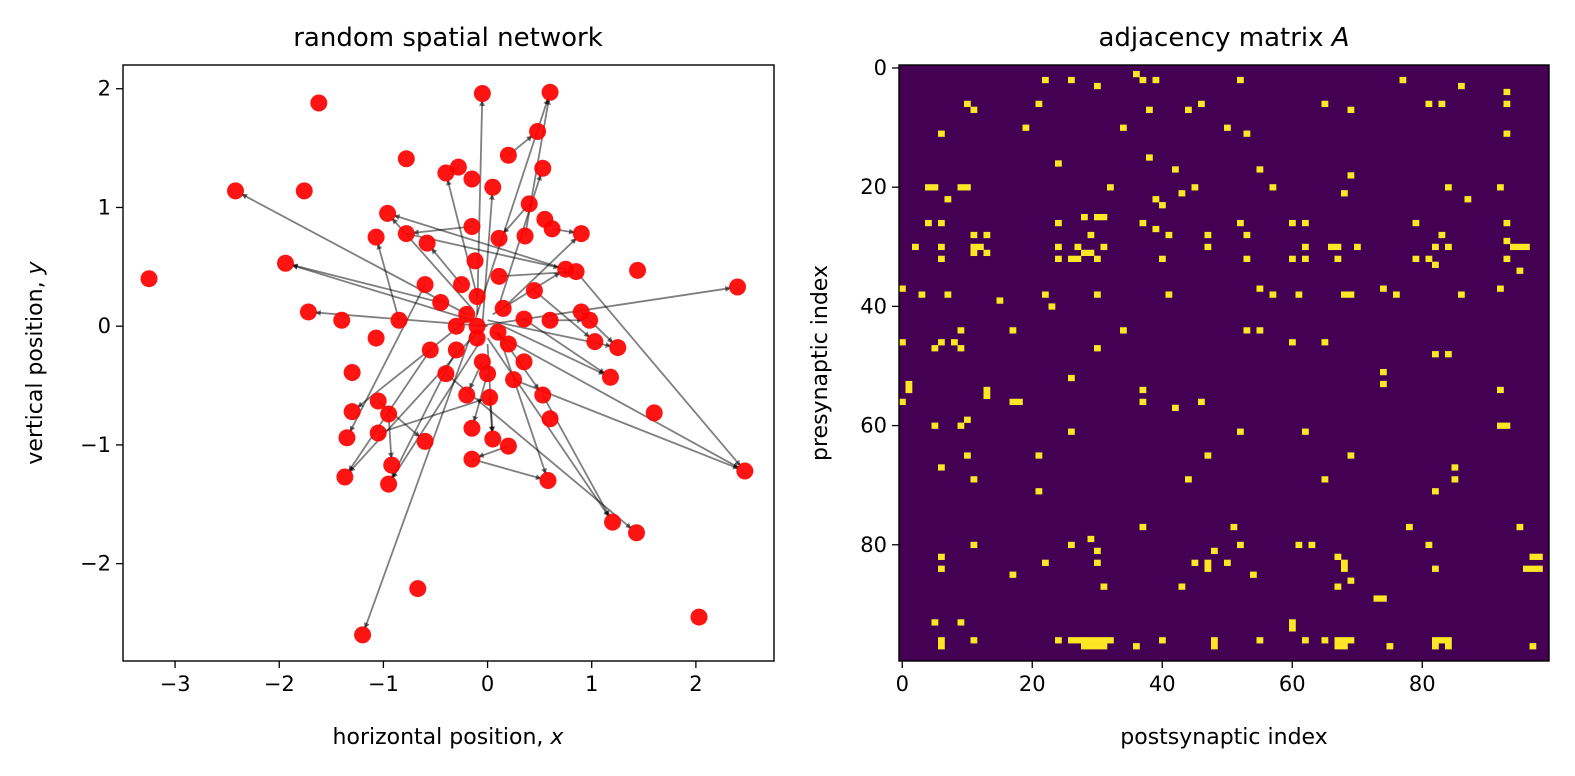  Describe the element at coordinates (104, 326) in the screenshot. I see `network-y-tick-label: 0` at that location.